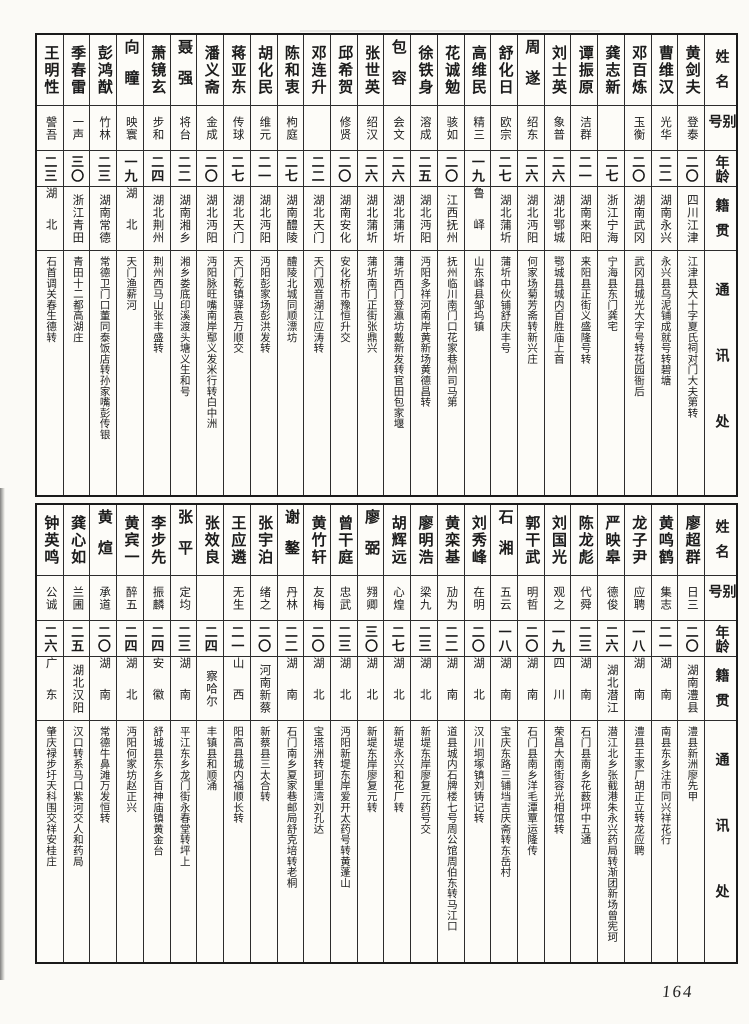 This screenshot has width=749, height=1024. I want to click on alias-cell: 梁九, so click(424, 597).